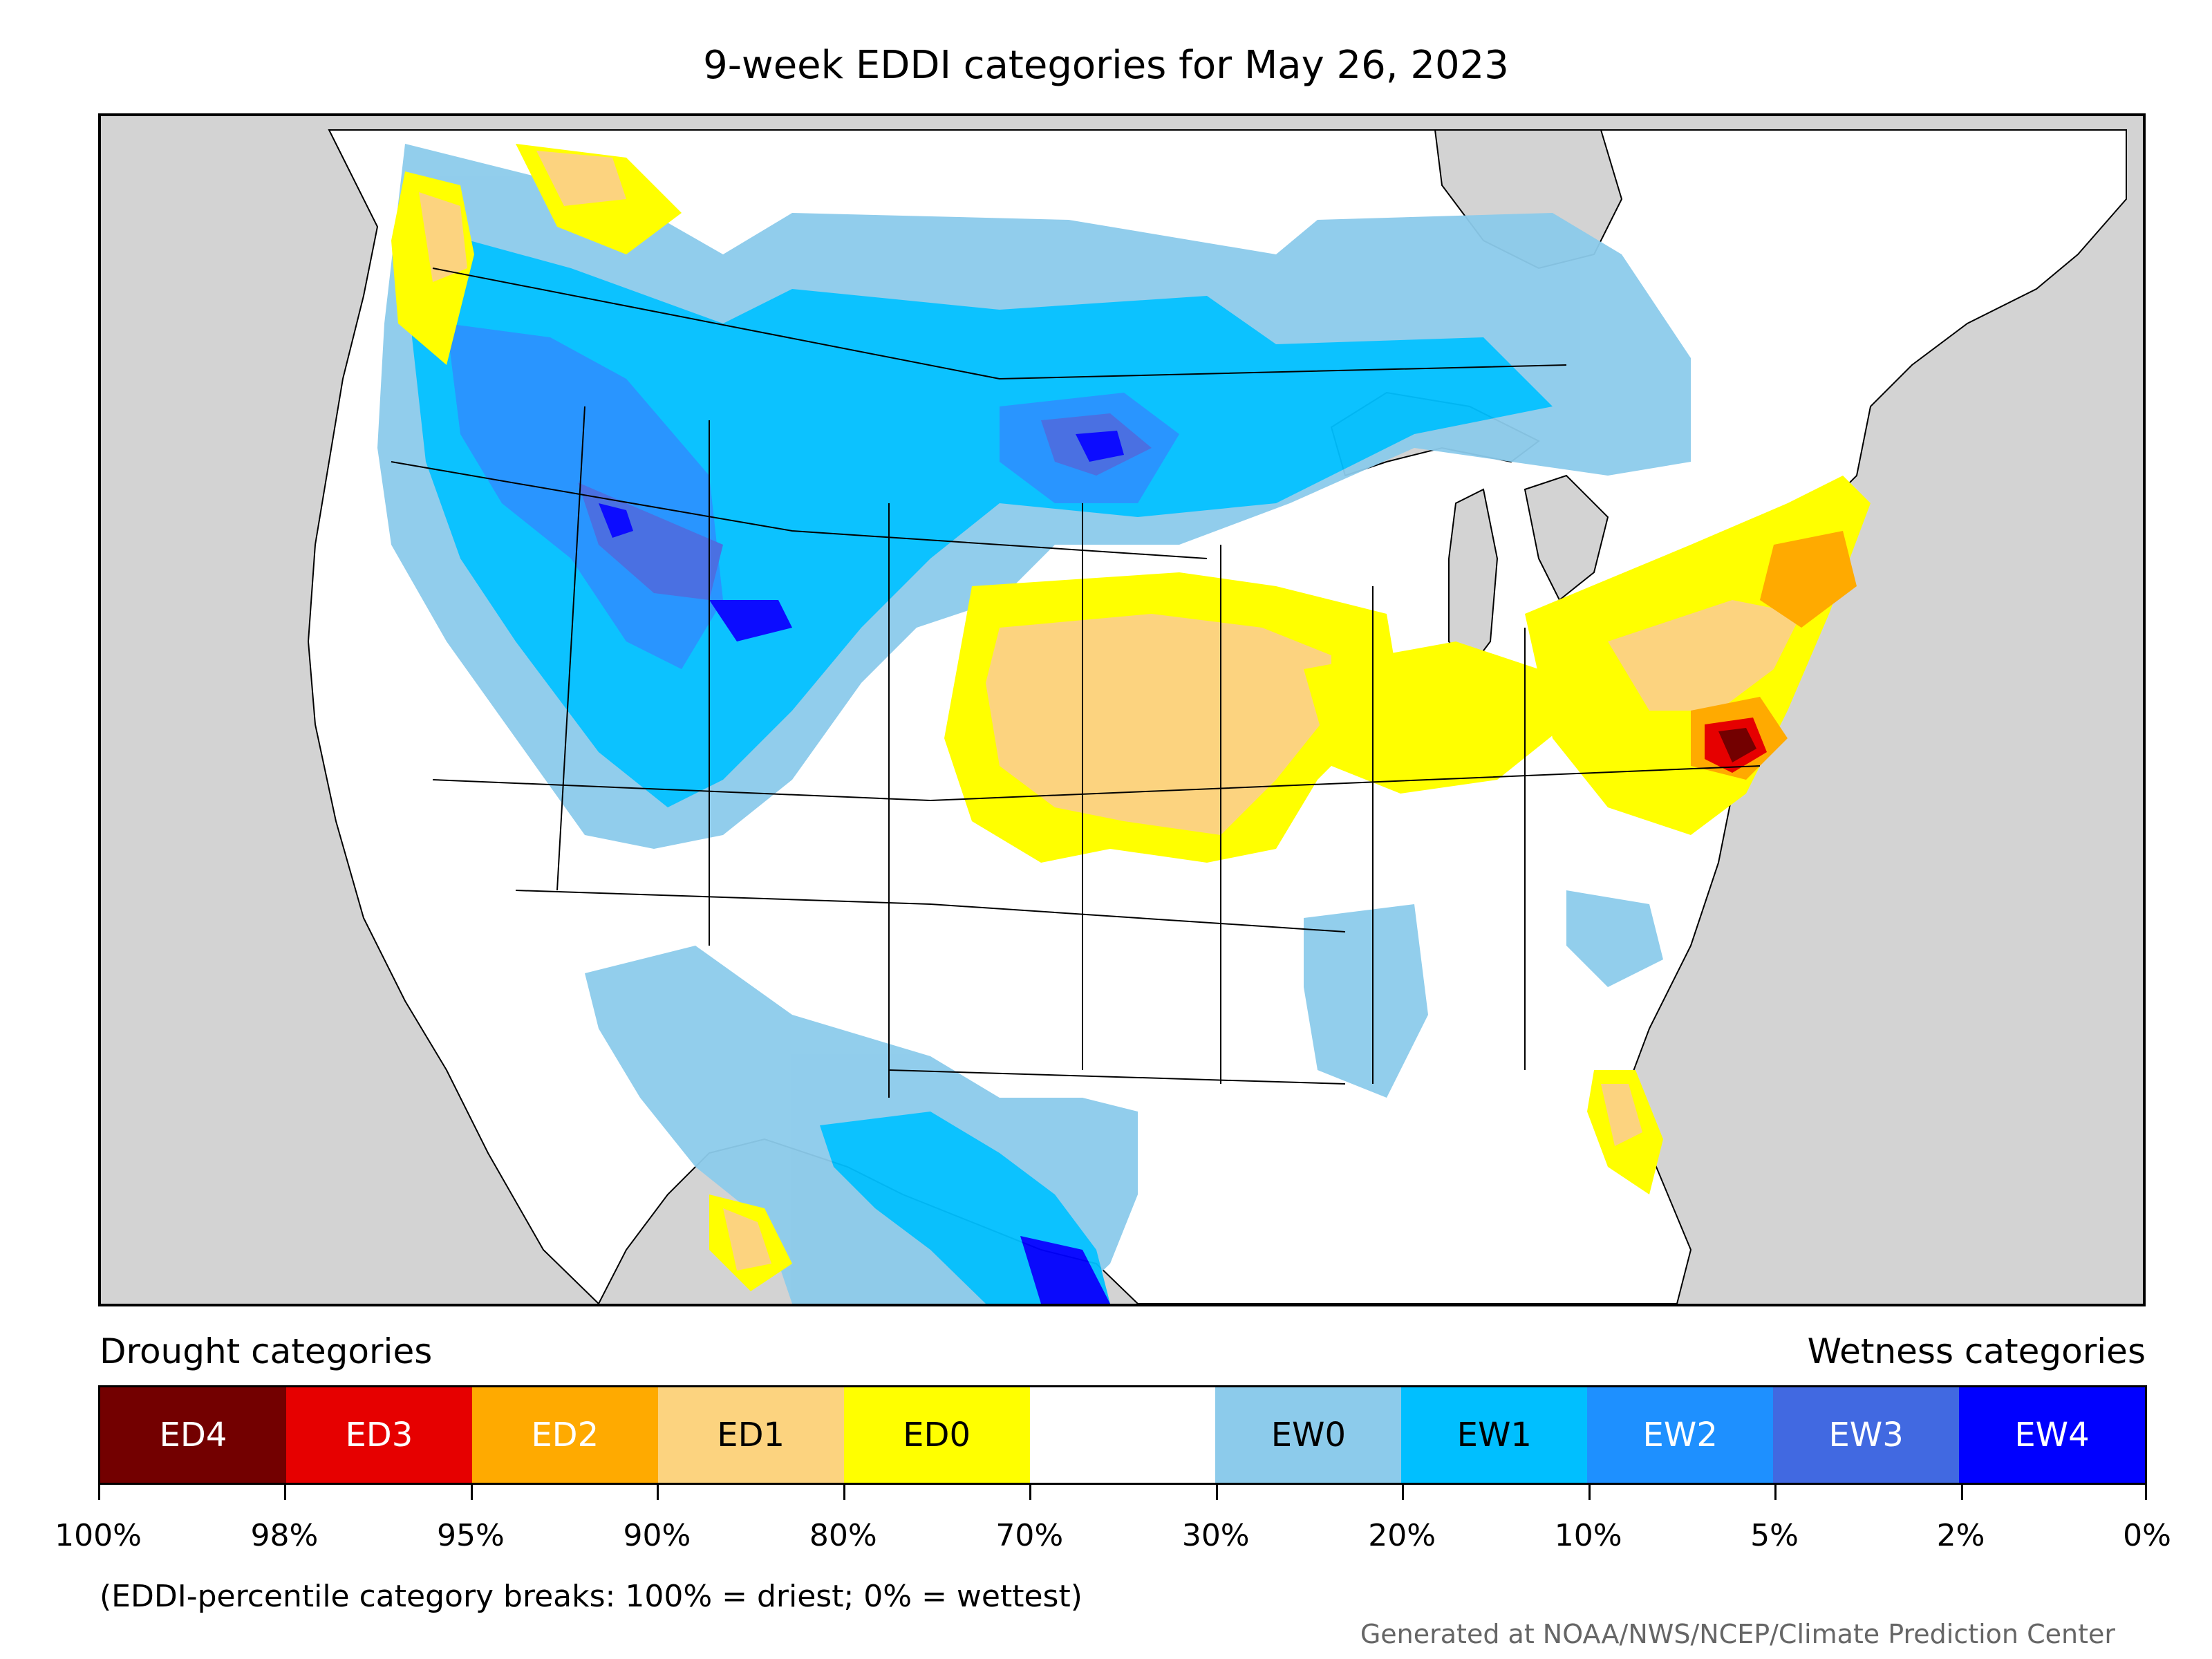  What do you see at coordinates (2147, 1535) in the screenshot?
I see `colorbar-tick-label: 0%` at bounding box center [2147, 1535].